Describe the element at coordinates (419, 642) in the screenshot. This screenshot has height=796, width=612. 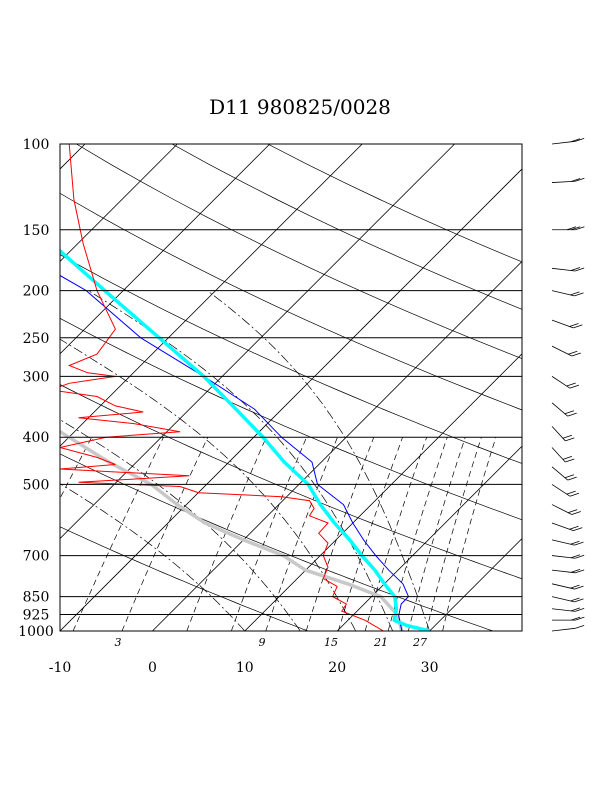
I see `mixing-ratio-label: 27` at that location.